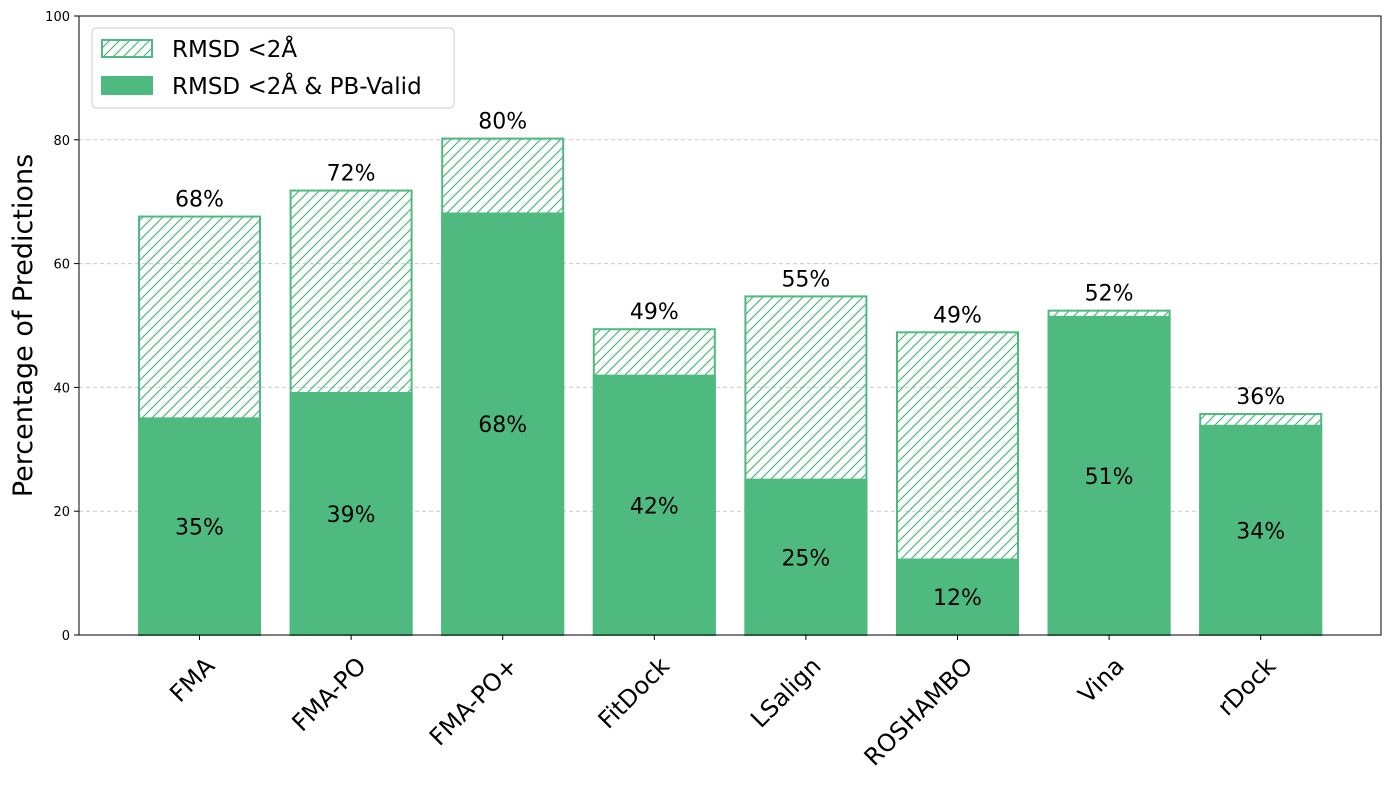  Describe the element at coordinates (351, 174) in the screenshot. I see `label-rmsd: 72%` at that location.